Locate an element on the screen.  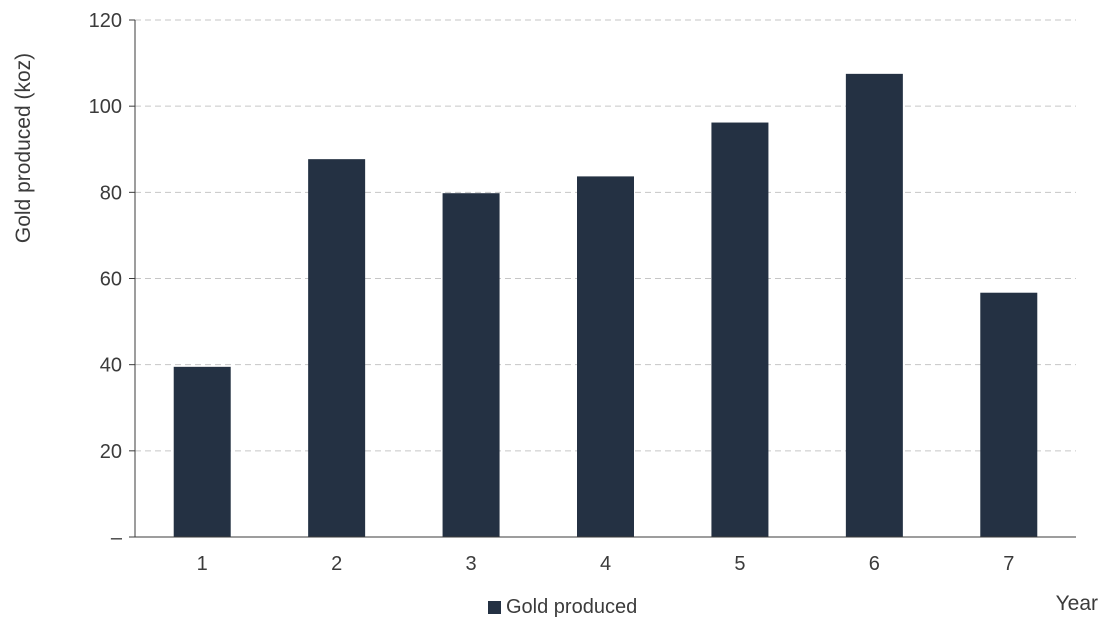
x-tick-label: 5 is located at coordinates (739, 564).